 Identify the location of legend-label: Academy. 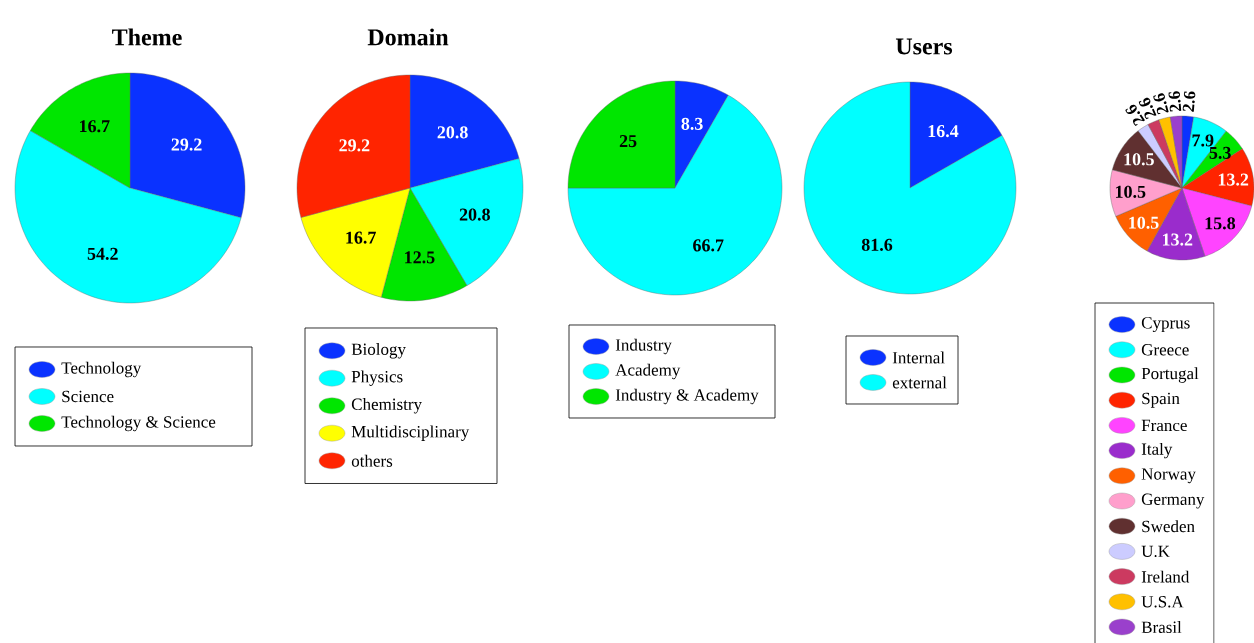
(648, 371).